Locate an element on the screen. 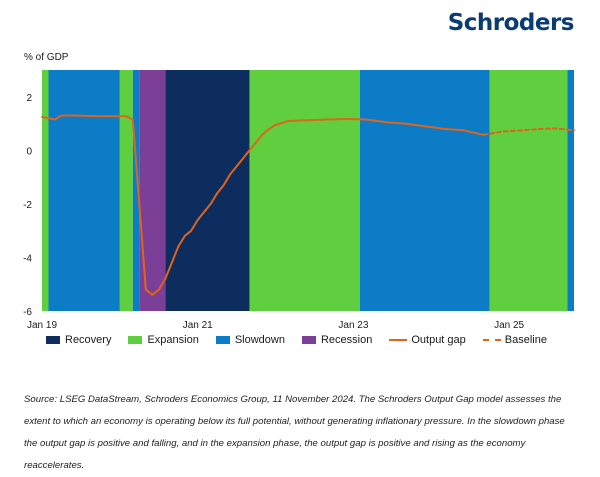 The image size is (600, 477). series-line-baseline is located at coordinates (528, 131).